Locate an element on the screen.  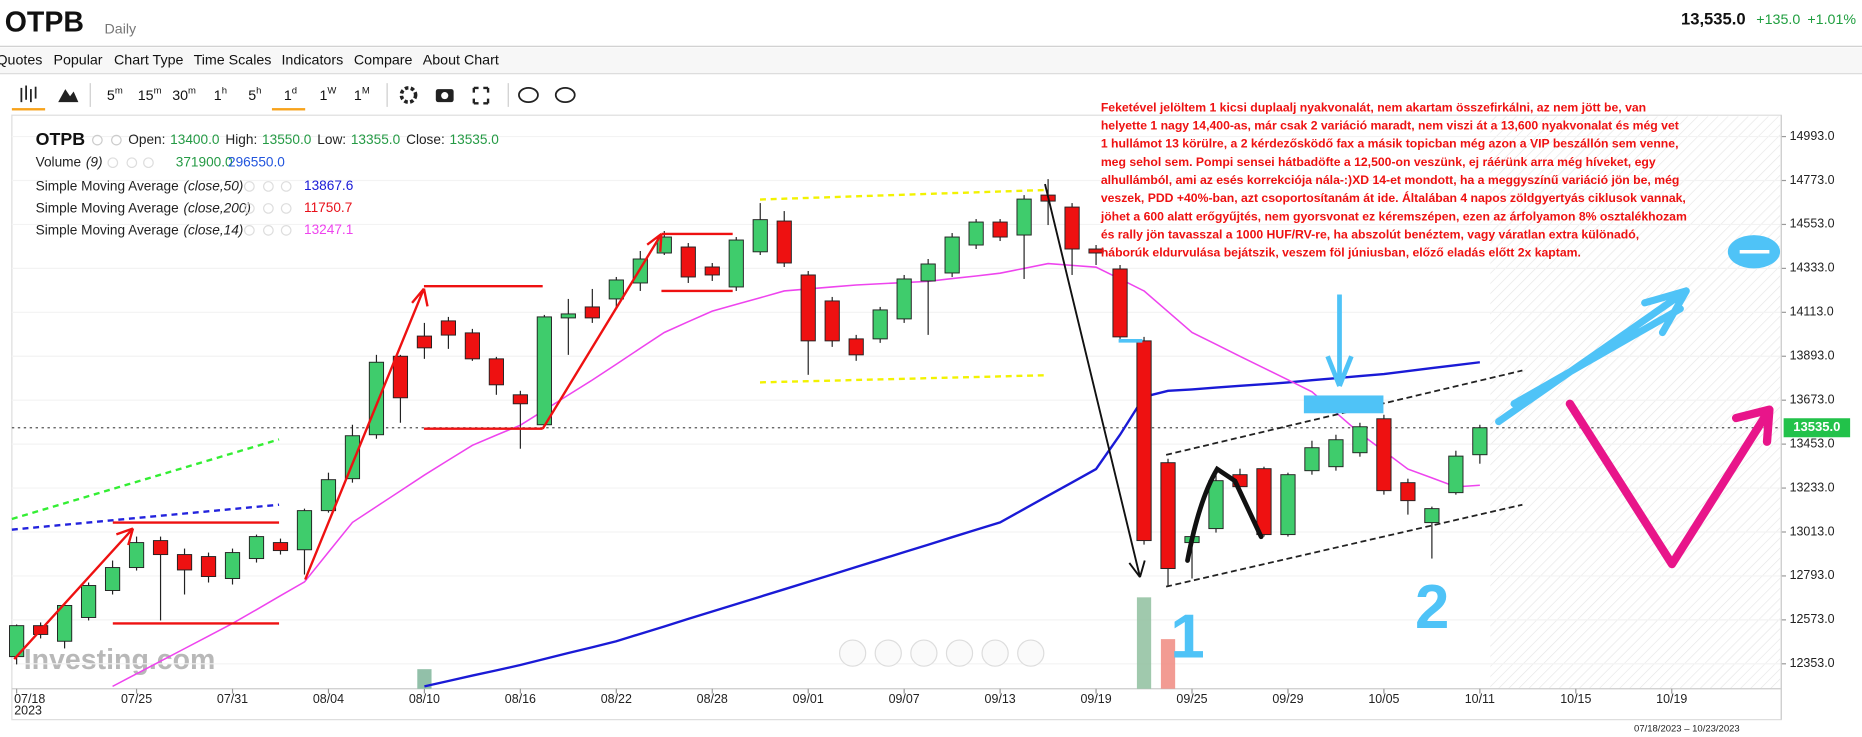
menu-item: Indicators is located at coordinates (312, 60).